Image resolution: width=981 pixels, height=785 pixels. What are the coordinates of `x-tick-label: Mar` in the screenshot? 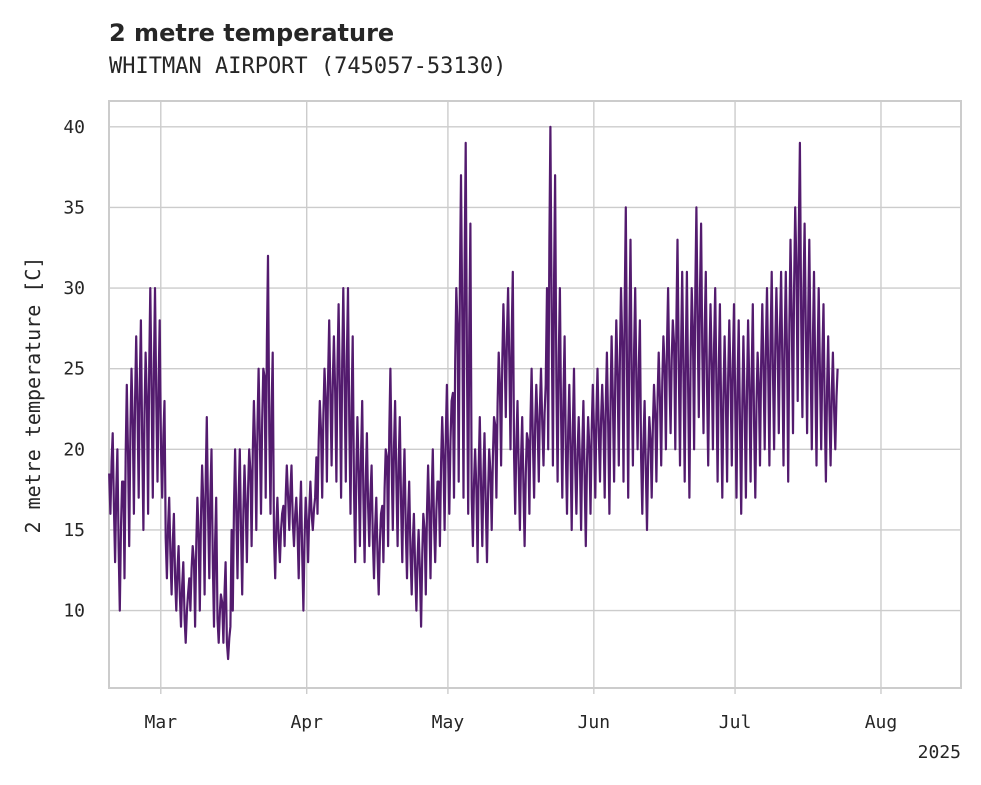 It's located at (161, 722).